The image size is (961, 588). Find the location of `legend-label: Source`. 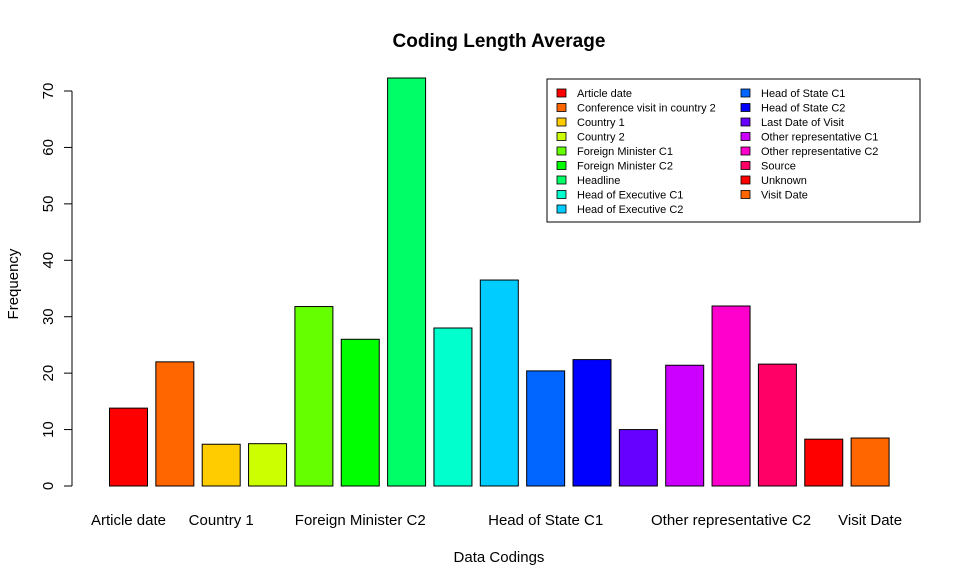

legend-label: Source is located at coordinates (778, 167).